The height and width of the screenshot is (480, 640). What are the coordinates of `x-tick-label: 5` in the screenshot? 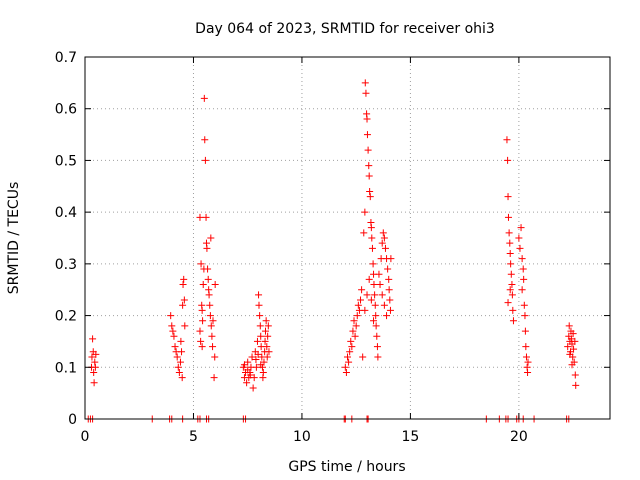 It's located at (193, 437).